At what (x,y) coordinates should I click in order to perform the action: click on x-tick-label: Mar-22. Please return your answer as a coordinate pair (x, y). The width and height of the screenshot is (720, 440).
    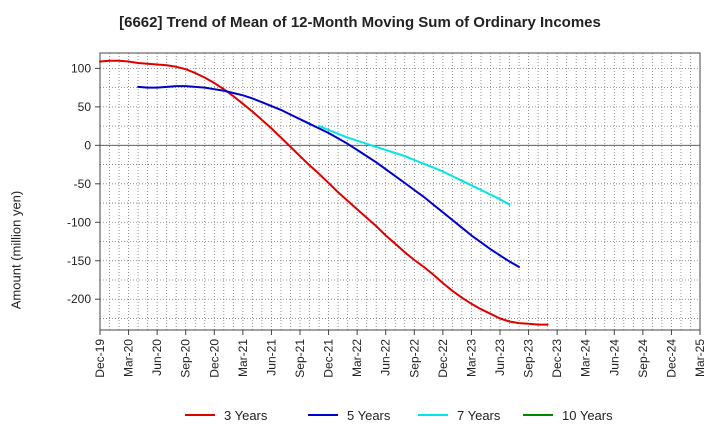
    Looking at the image, I should click on (357, 358).